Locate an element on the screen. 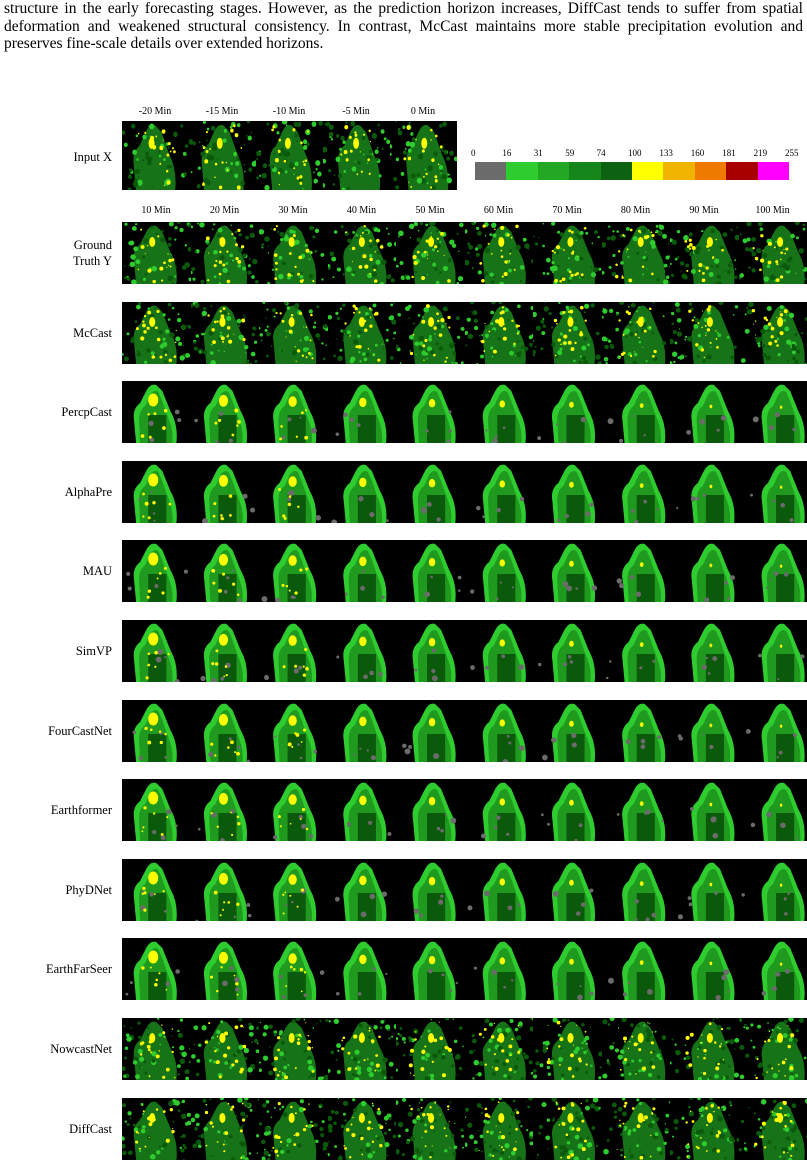  output-time-label: 80 Min is located at coordinates (635, 210).